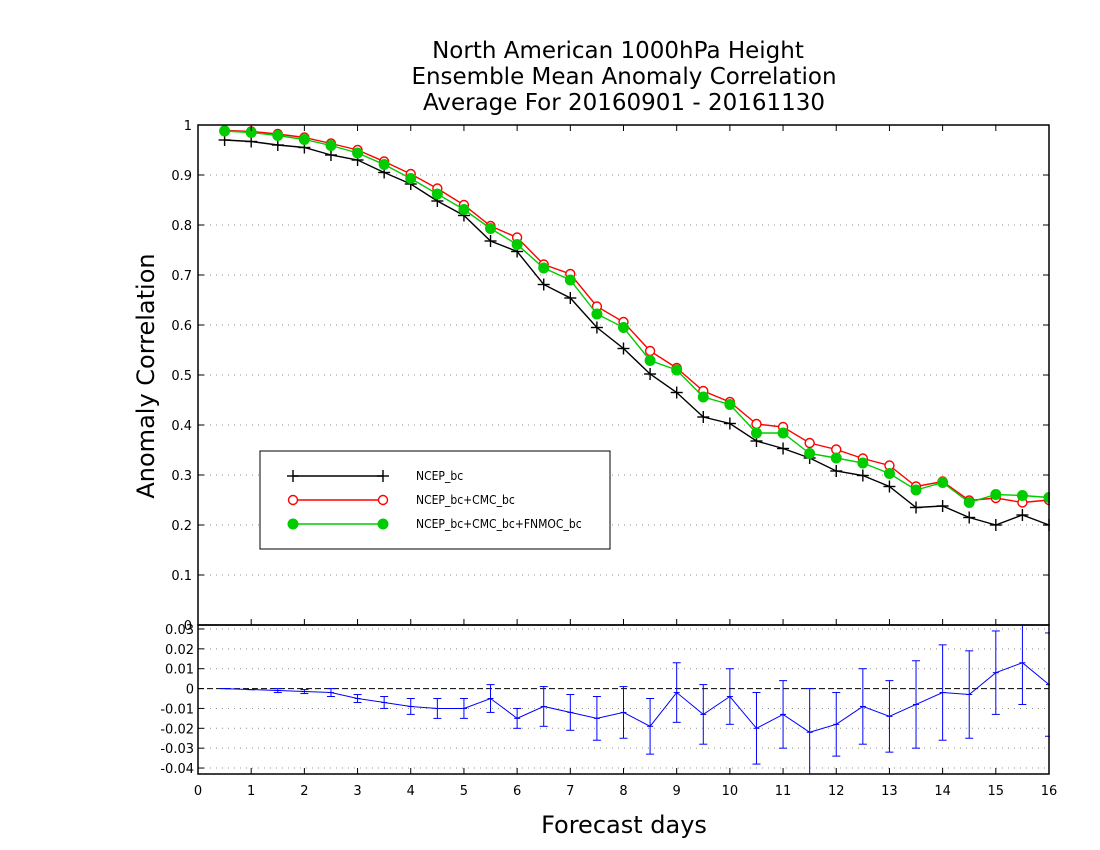 The width and height of the screenshot is (1100, 850). I want to click on y-axis-label: Anomaly Correlation, so click(146, 375).